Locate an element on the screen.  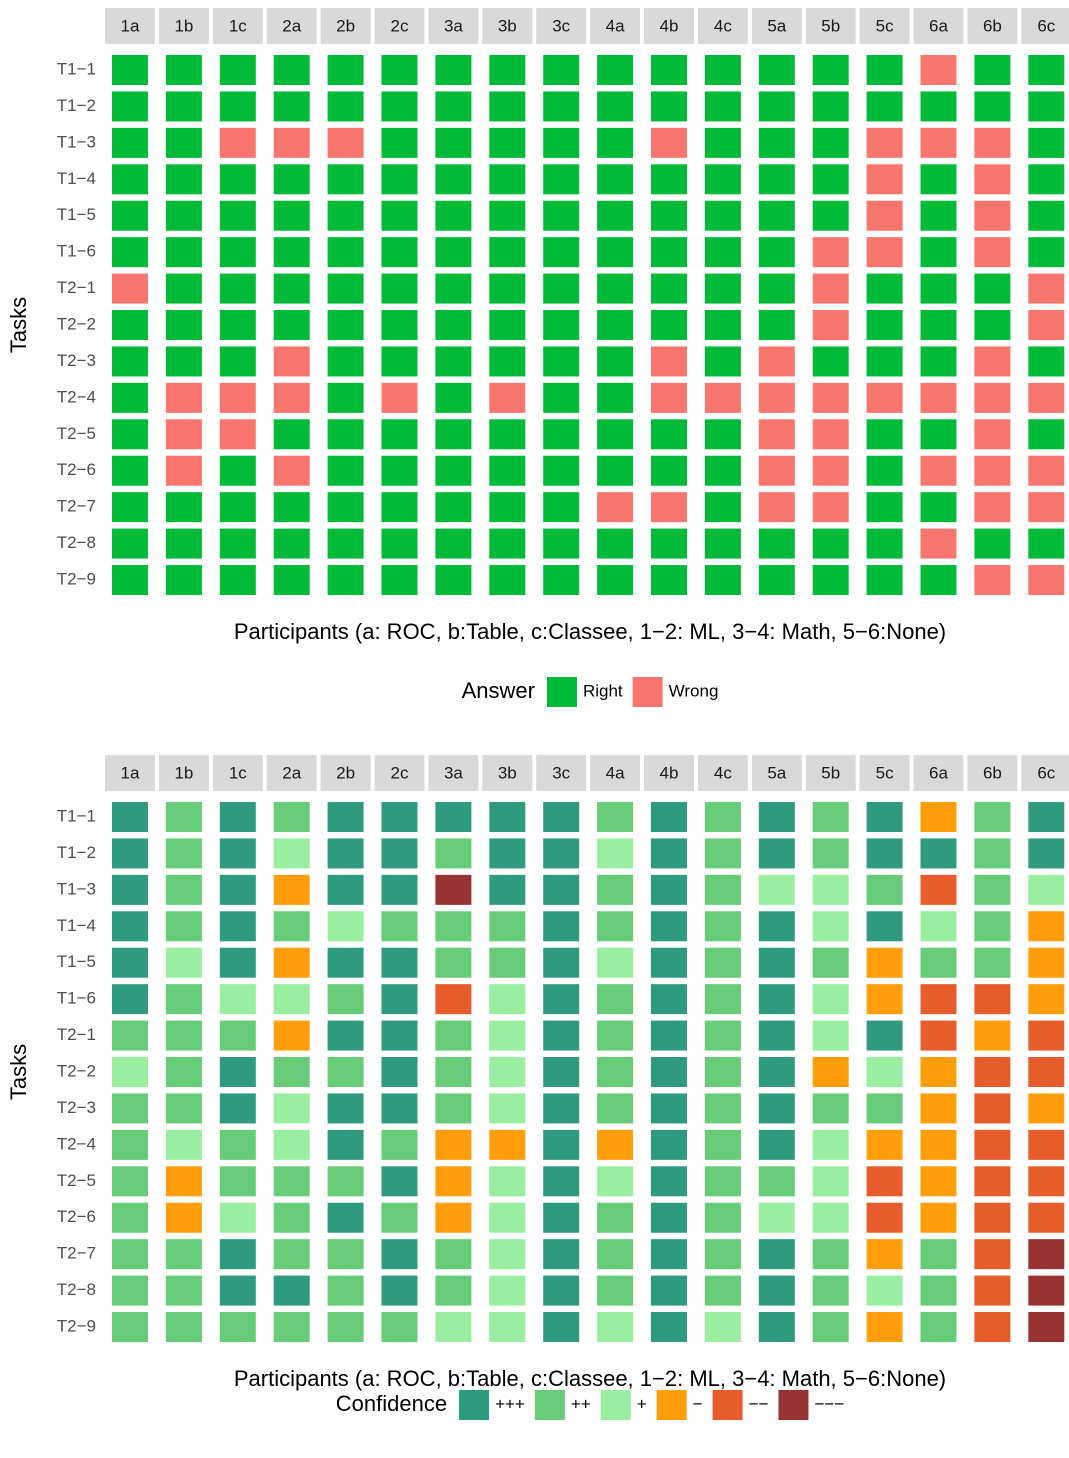
x-tick-label: 3c is located at coordinates (561, 772).